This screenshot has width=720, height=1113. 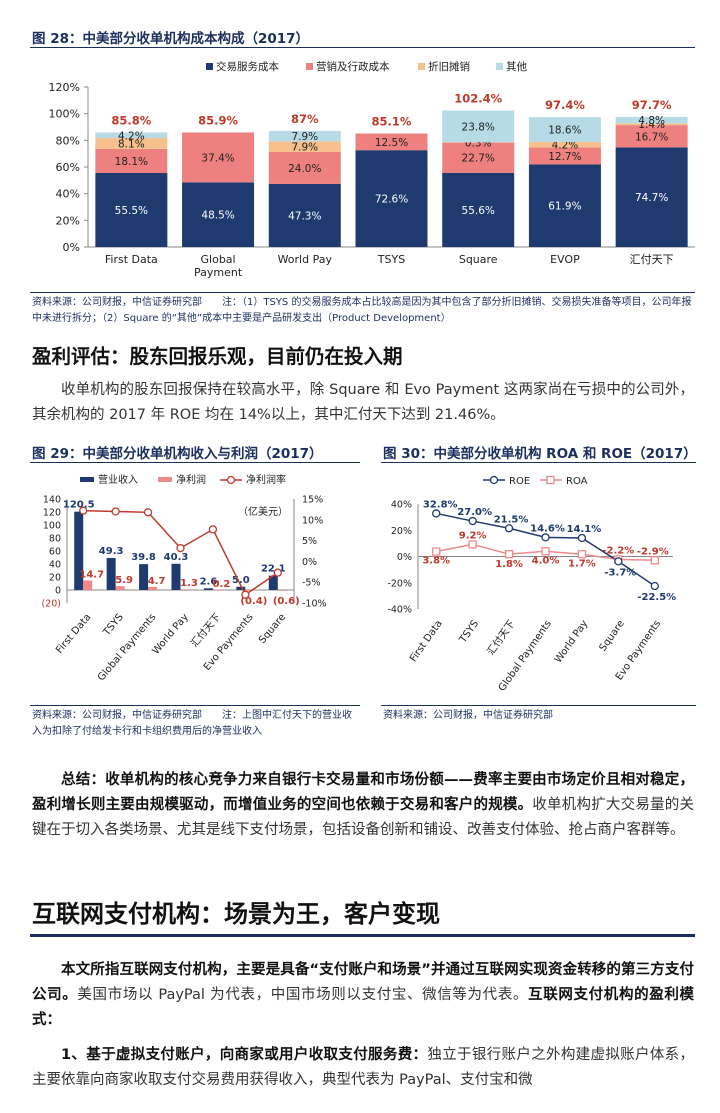 What do you see at coordinates (305, 259) in the screenshot?
I see `fig28-category-label: World Pay` at bounding box center [305, 259].